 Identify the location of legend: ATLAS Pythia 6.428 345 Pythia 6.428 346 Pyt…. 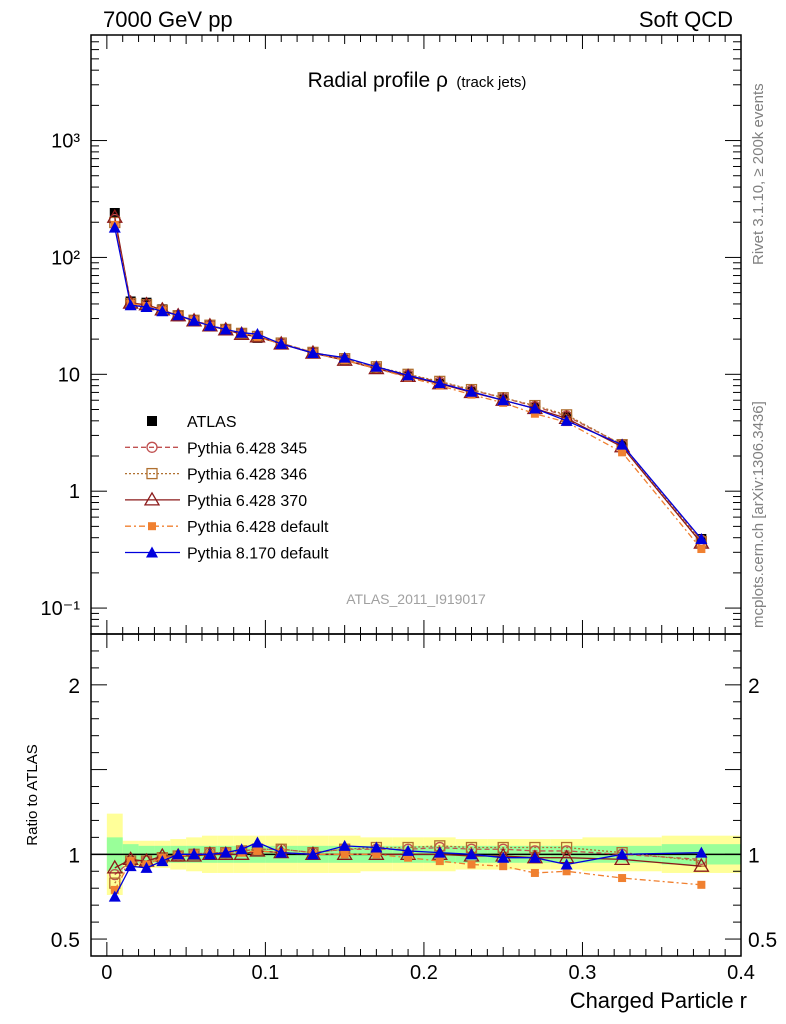
(227, 488).